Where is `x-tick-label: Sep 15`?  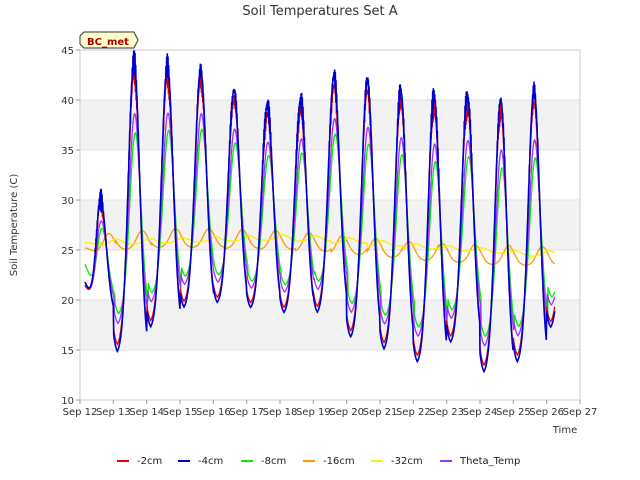
x-tick-label: Sep 15 is located at coordinates (180, 412).